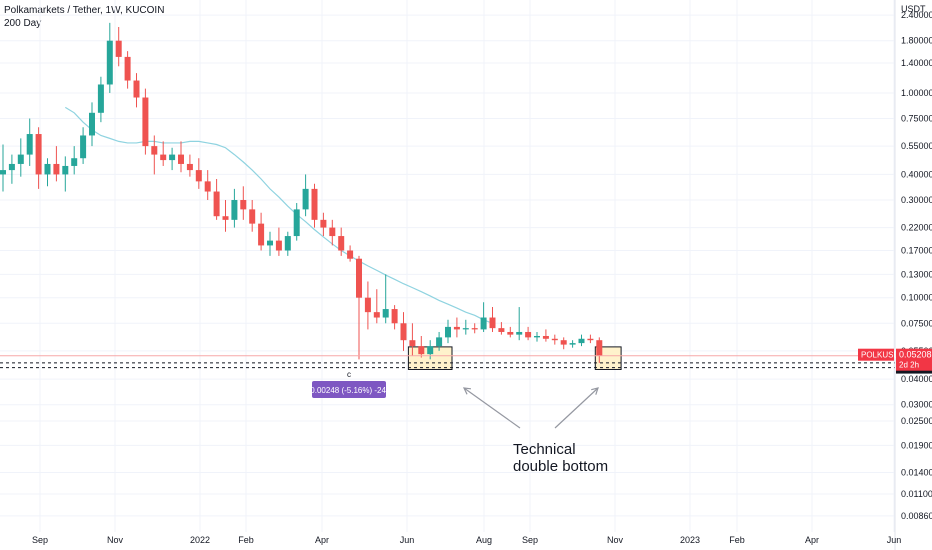 This screenshot has height=550, width=932. I want to click on price-tick-label: 0.30000, so click(916, 200).